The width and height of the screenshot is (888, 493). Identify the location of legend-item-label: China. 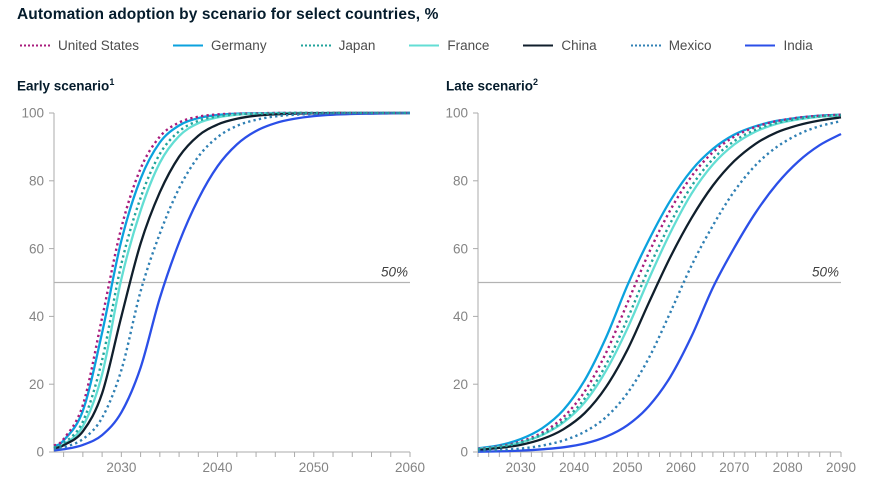
(579, 45).